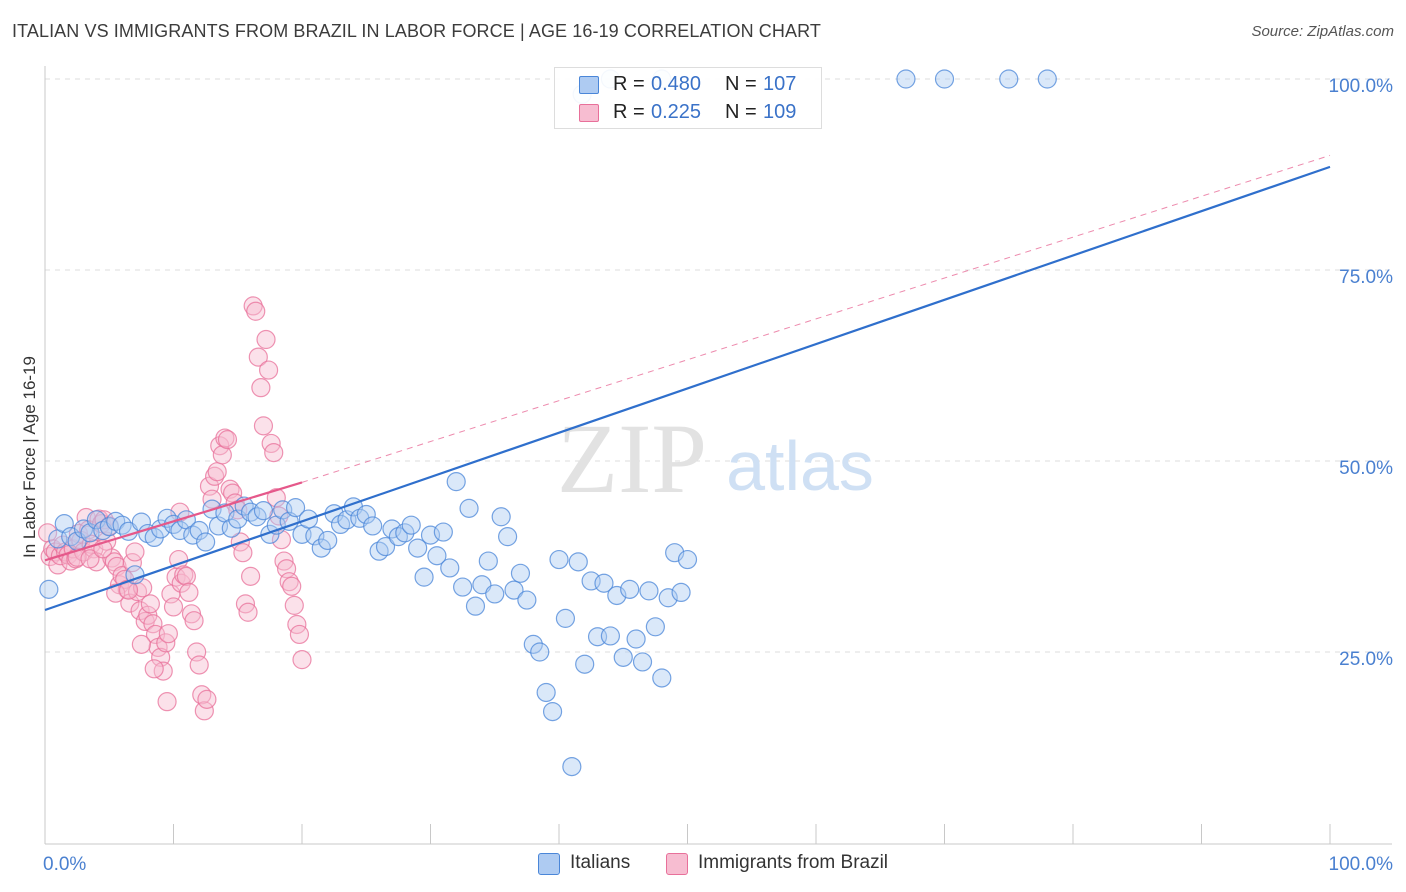  I want to click on correlation-legend: R = 0.480 N = 107 R = 0.225 N = 109, so click(688, 98).